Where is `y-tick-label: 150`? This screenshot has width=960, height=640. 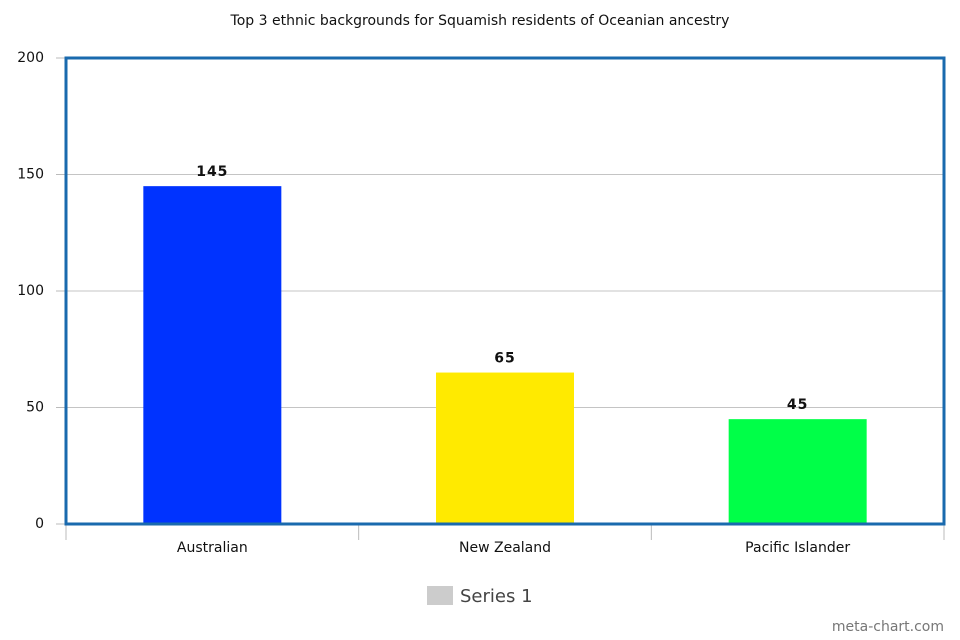
y-tick-label: 150 is located at coordinates (30, 175).